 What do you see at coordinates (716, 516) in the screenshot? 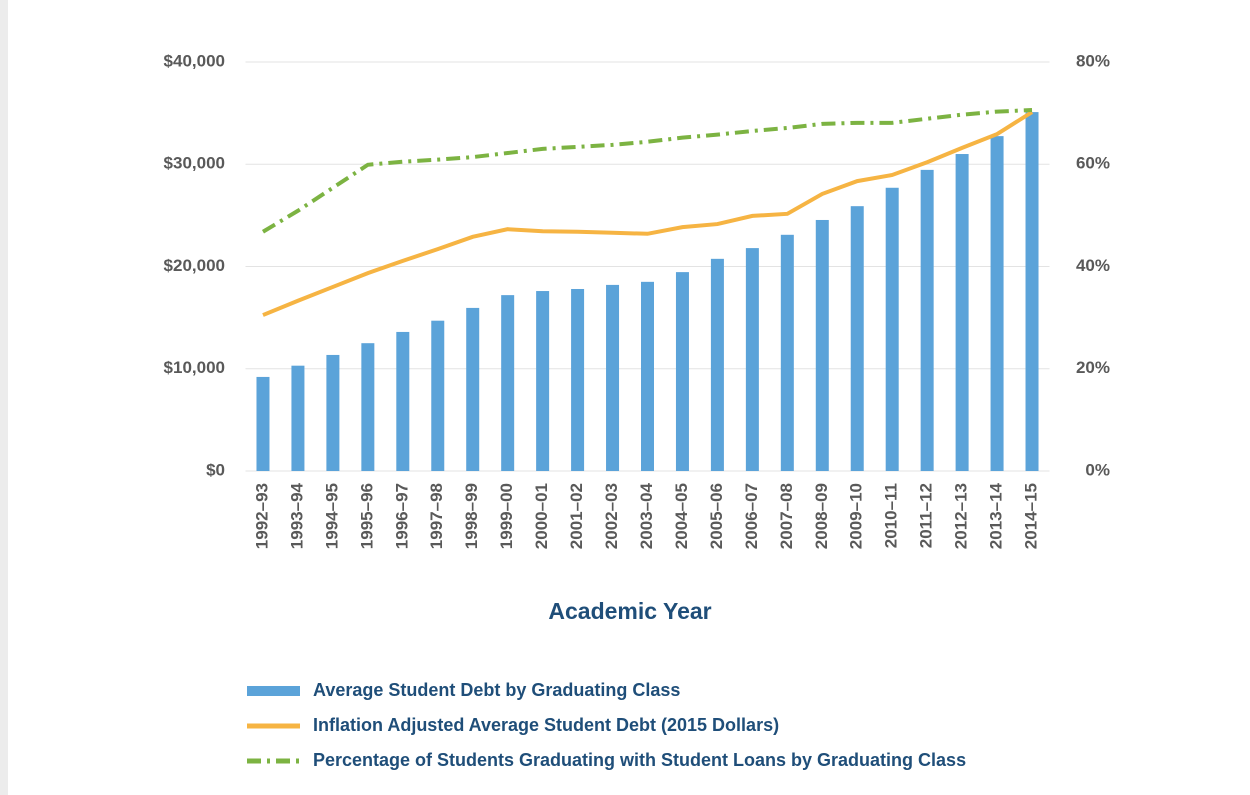
I see `x-tick-label: 2005–06` at bounding box center [716, 516].